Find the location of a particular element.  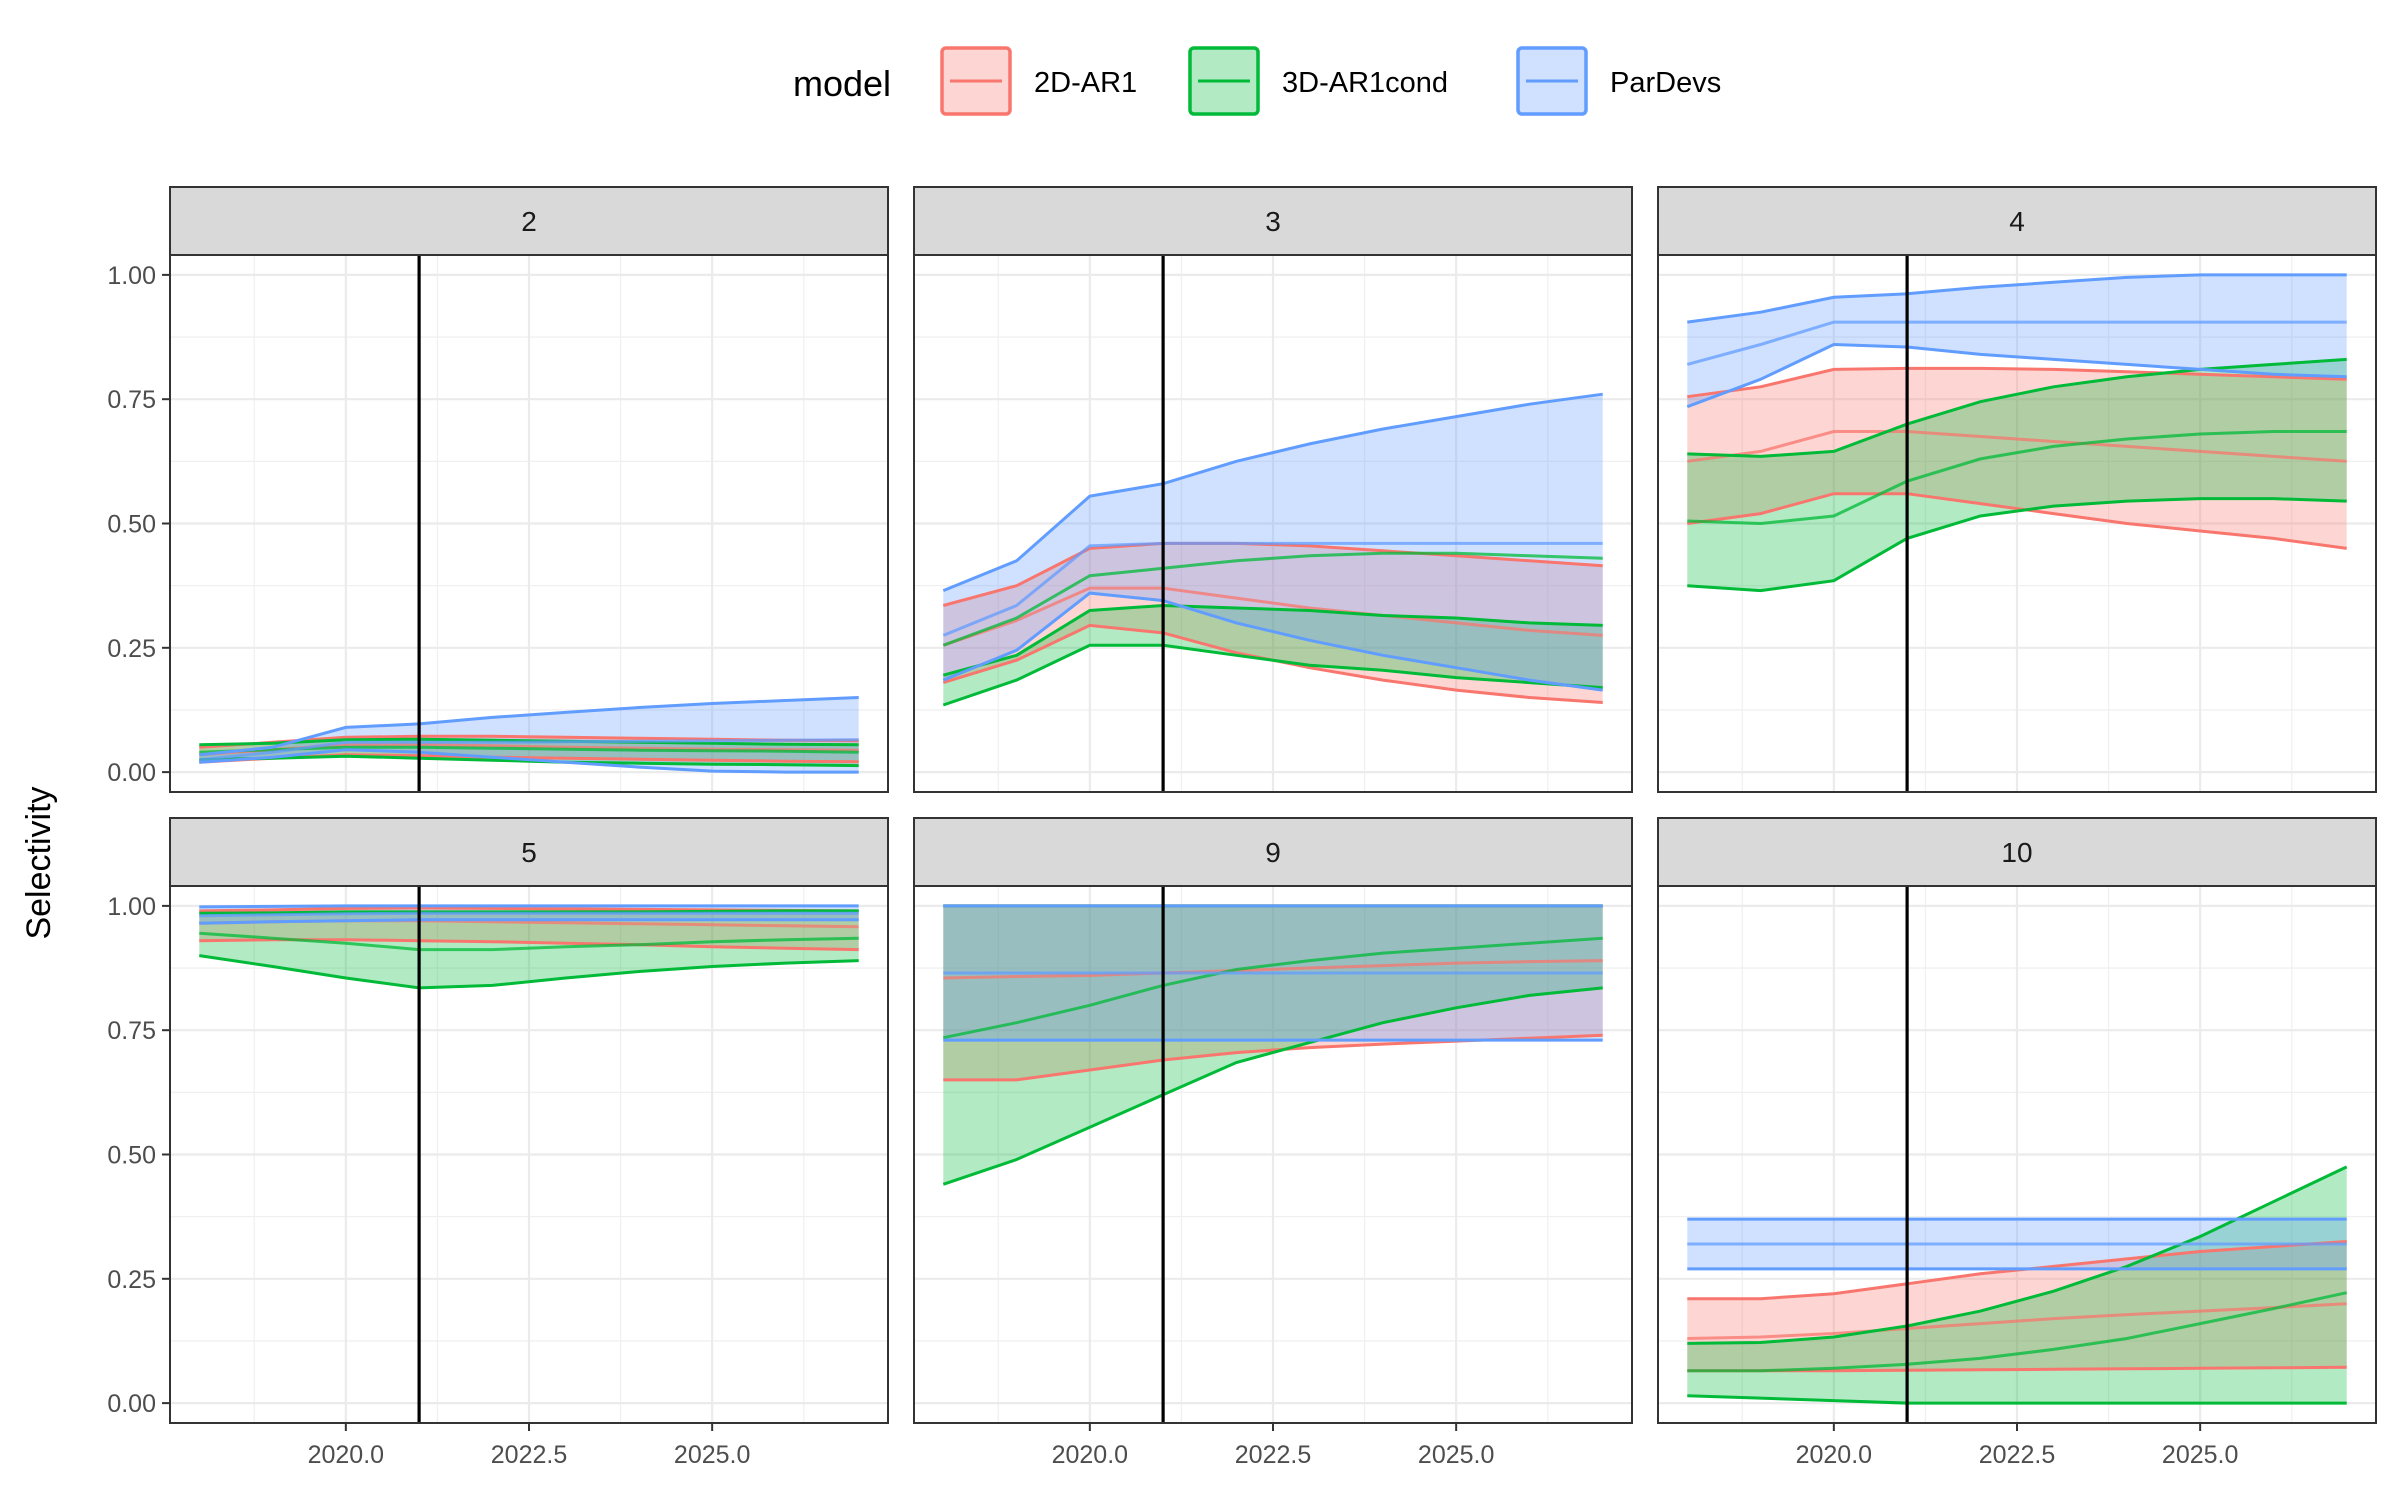

legend-label: 2D-AR1 is located at coordinates (1085, 83).